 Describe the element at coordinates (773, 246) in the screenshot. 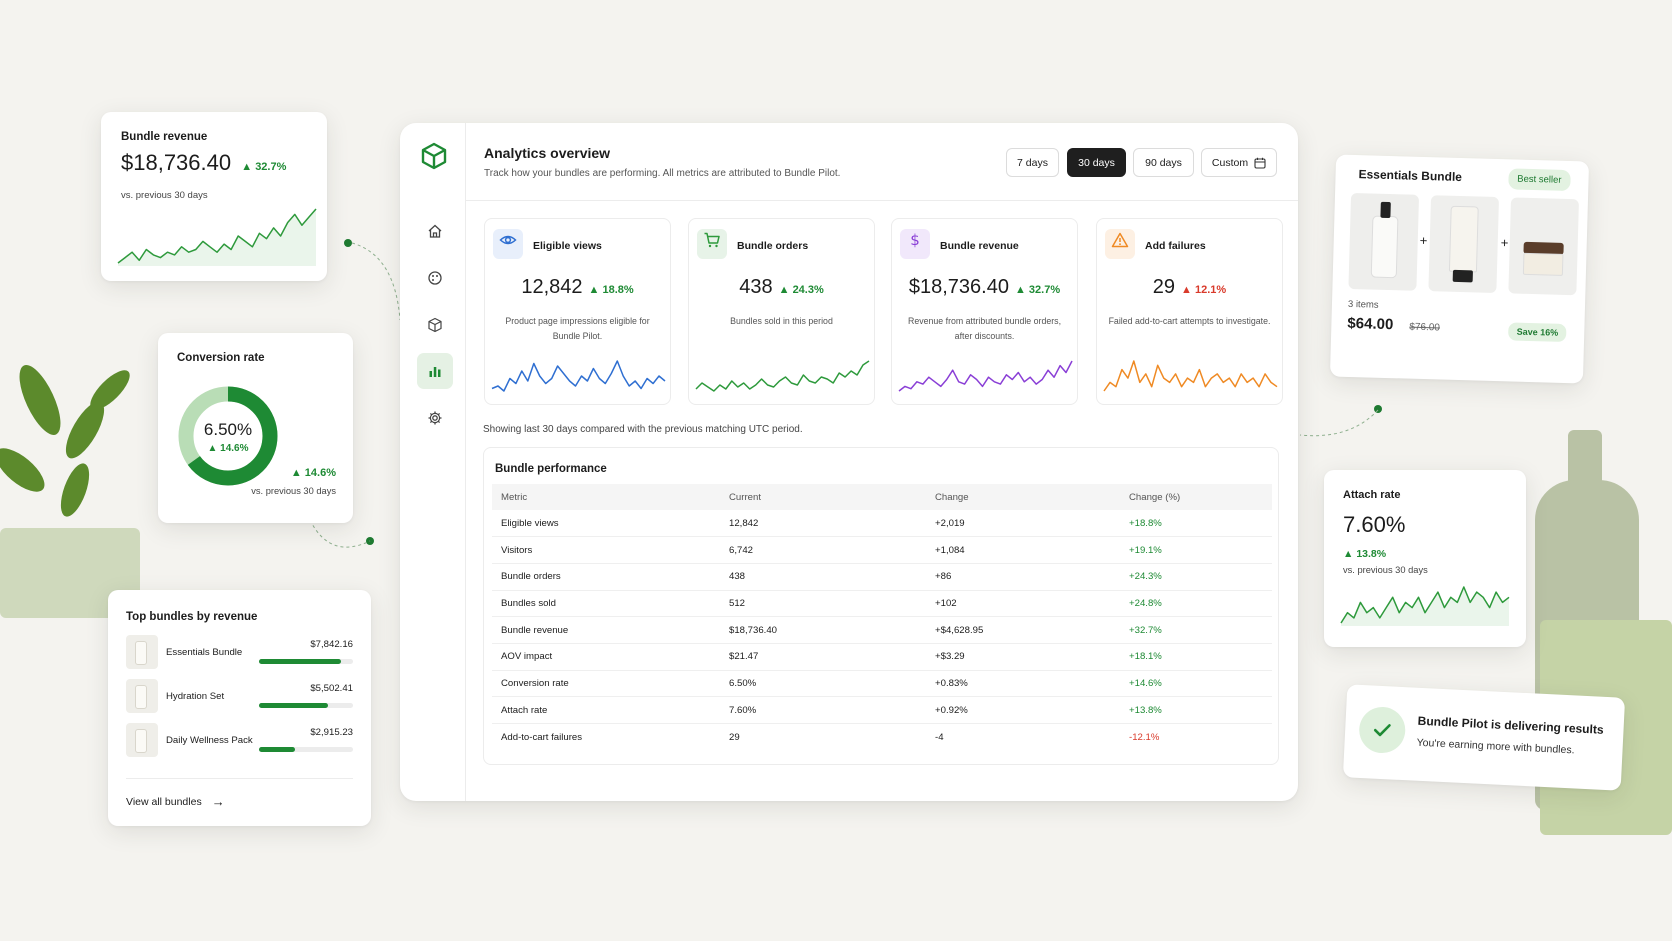

I see `kpi-label: Bundle orders` at that location.